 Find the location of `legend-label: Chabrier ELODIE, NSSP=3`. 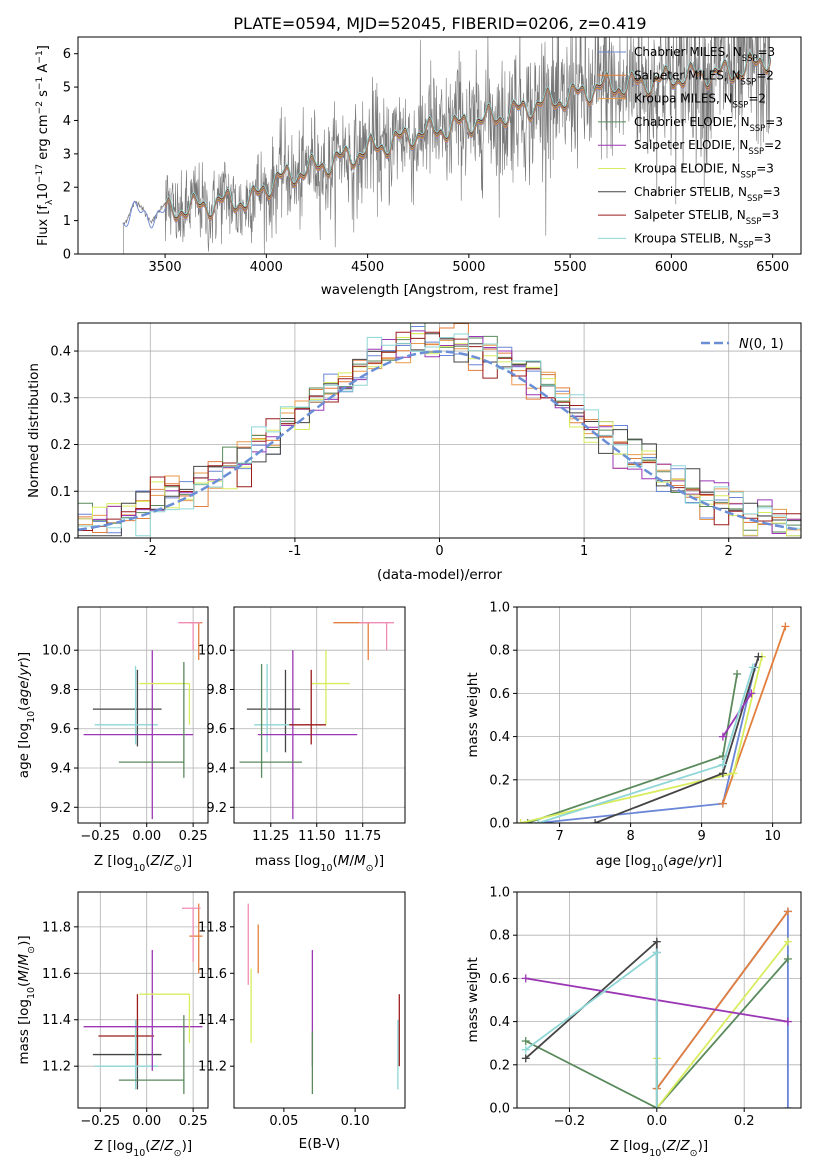

legend-label: Chabrier ELODIE, NSSP=3 is located at coordinates (708, 124).